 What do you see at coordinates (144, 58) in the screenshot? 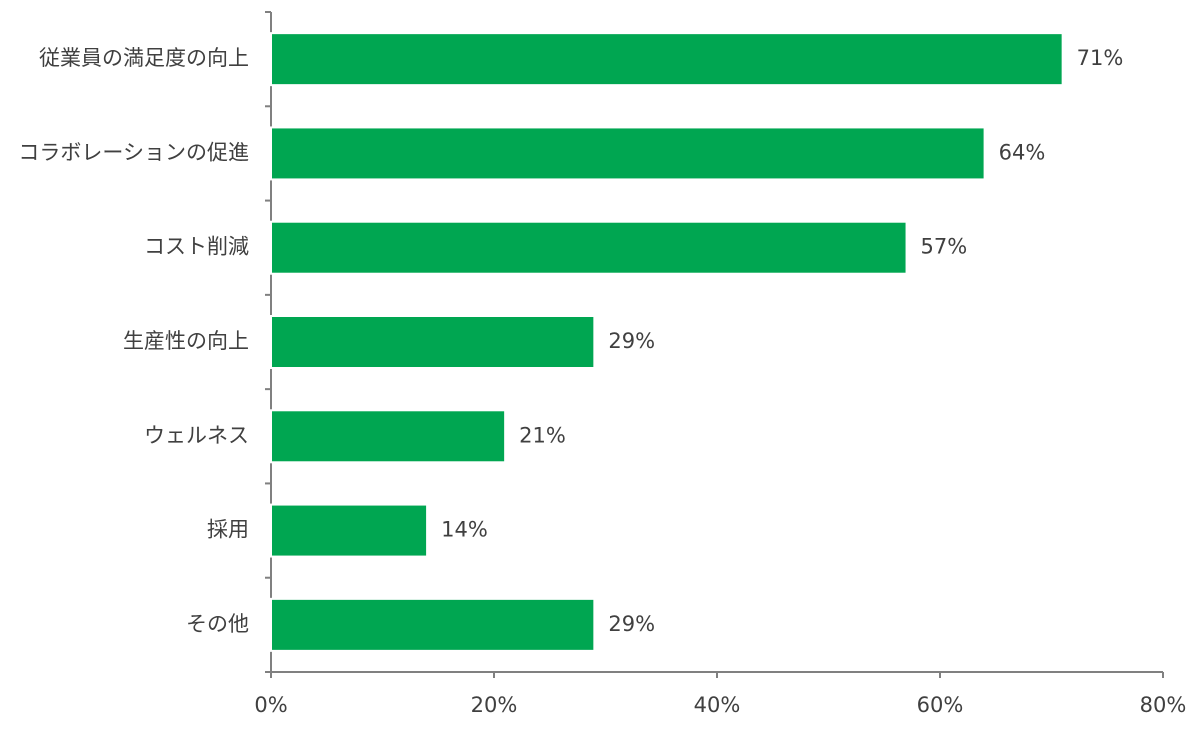
I see `y-tick-label: 従業員の満足度の向上` at bounding box center [144, 58].